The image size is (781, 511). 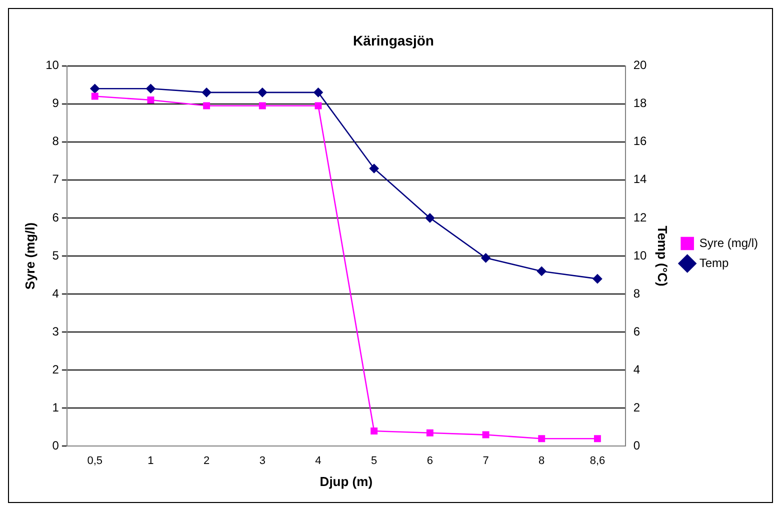 I want to click on y2-tick-label: 0, so click(x=636, y=445).